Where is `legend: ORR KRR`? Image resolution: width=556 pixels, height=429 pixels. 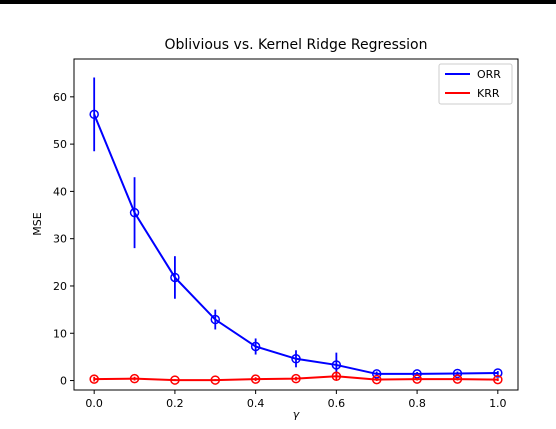 legend: ORR KRR is located at coordinates (475, 84).